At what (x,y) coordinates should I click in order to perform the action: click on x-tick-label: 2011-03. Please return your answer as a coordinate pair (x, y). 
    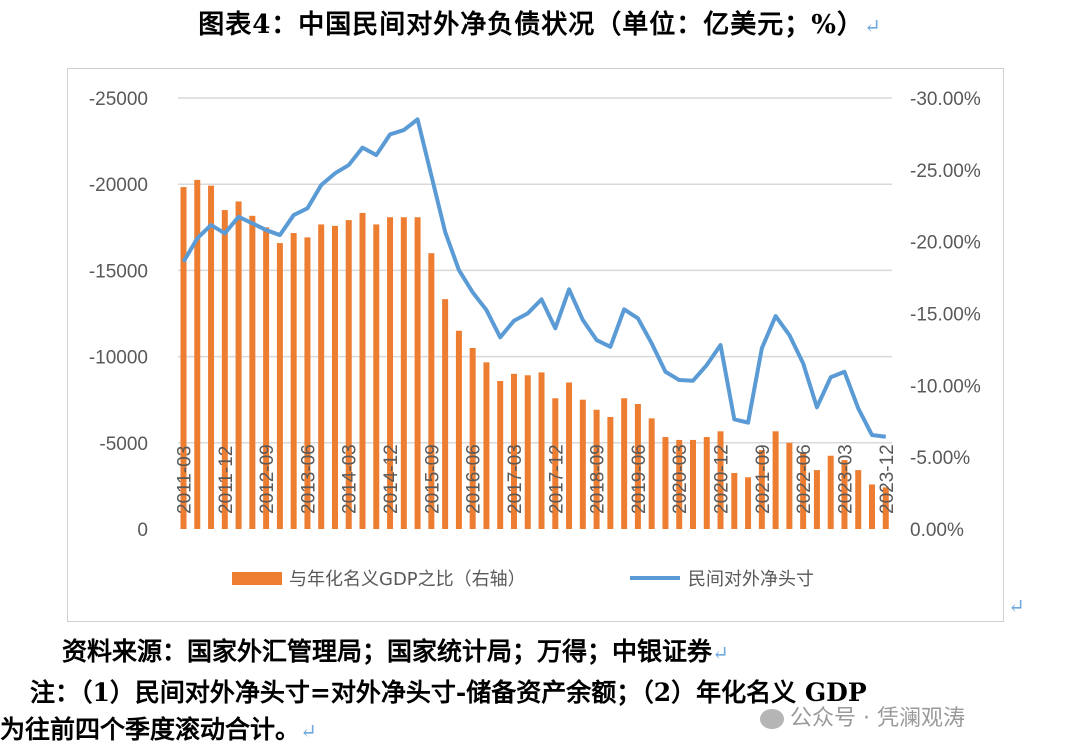
    Looking at the image, I should click on (185, 480).